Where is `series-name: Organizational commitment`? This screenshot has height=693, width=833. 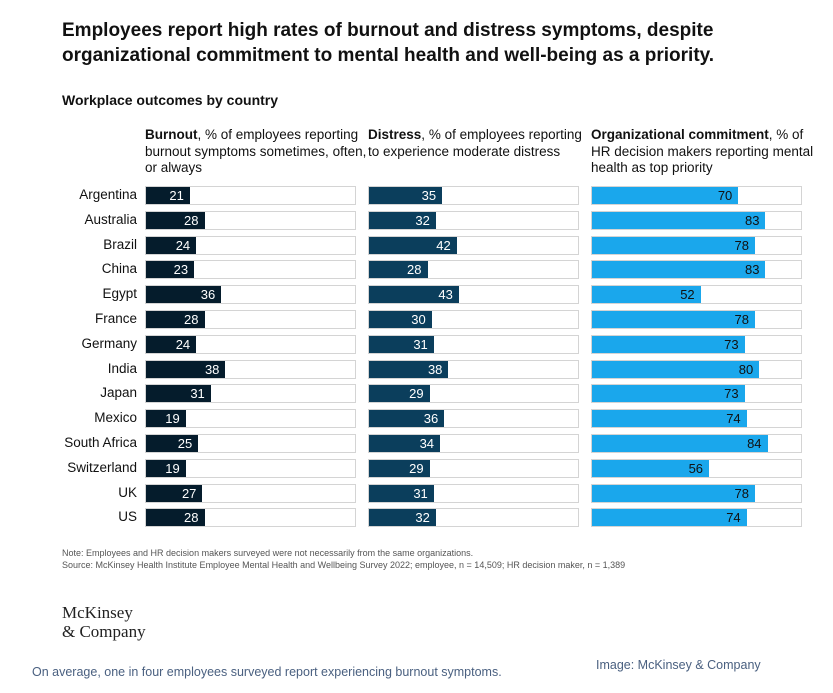
series-name: Organizational commitment is located at coordinates (680, 134).